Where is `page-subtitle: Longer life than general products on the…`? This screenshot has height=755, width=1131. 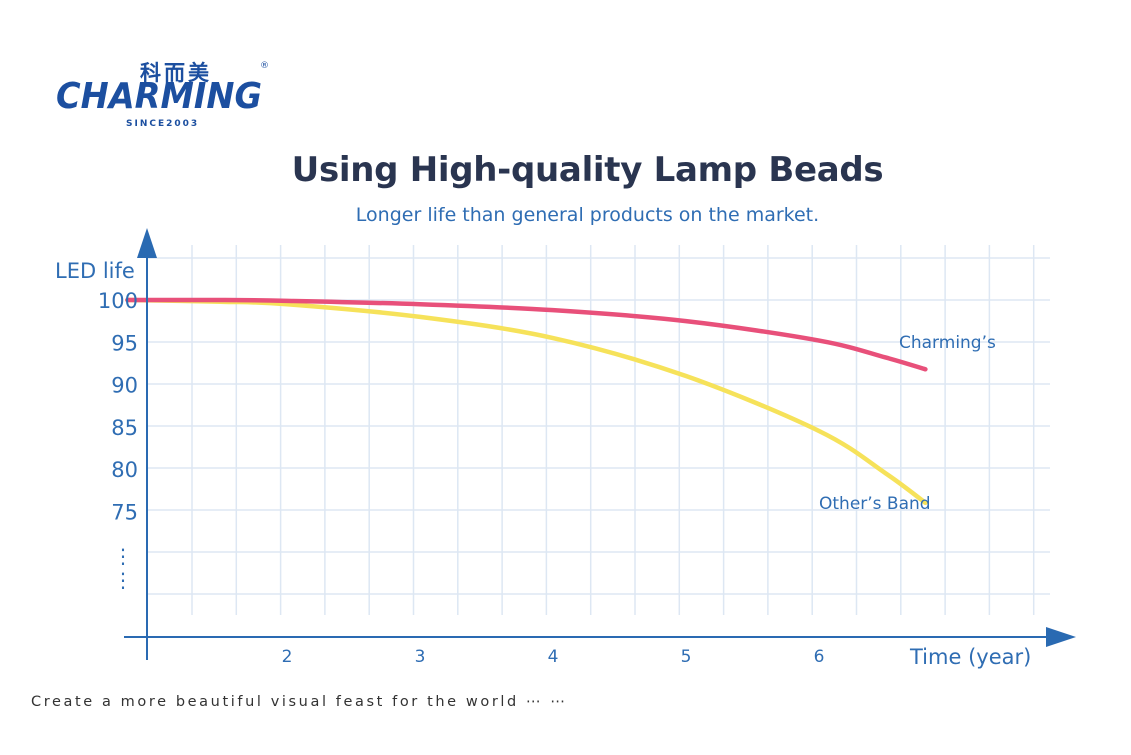 page-subtitle: Longer life than general products on the… is located at coordinates (587, 215).